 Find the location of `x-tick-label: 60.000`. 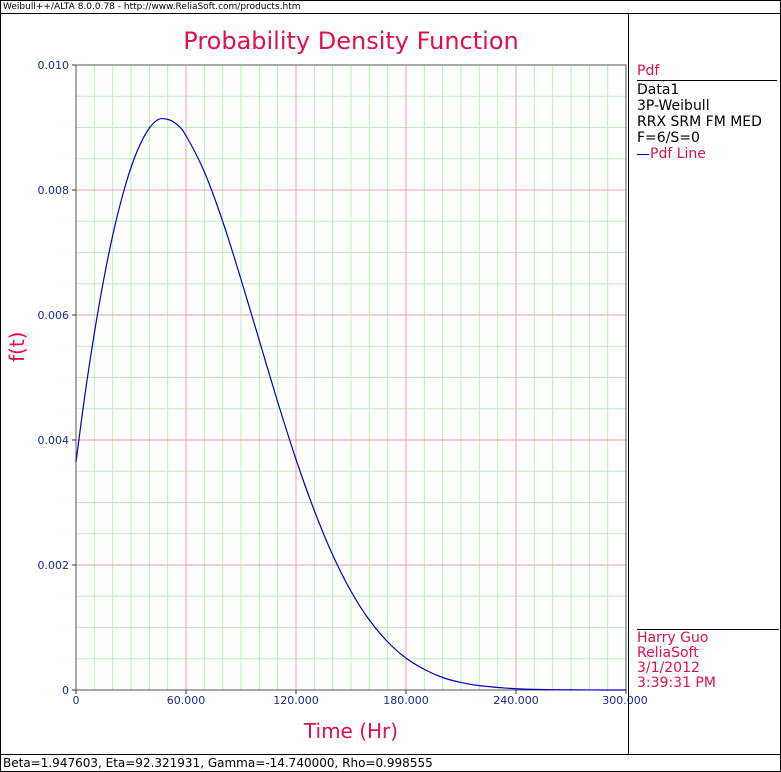

x-tick-label: 60.000 is located at coordinates (186, 700).